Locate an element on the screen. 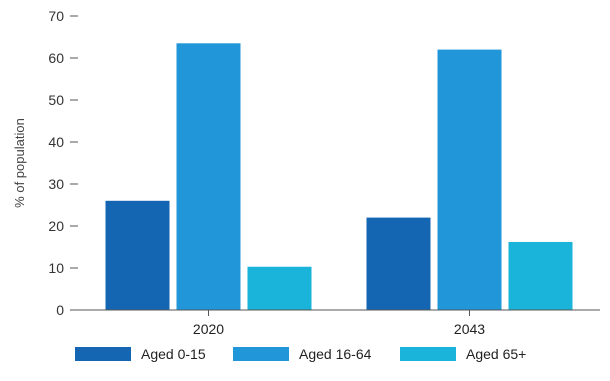  y-tick-label: 30 is located at coordinates (56, 184).